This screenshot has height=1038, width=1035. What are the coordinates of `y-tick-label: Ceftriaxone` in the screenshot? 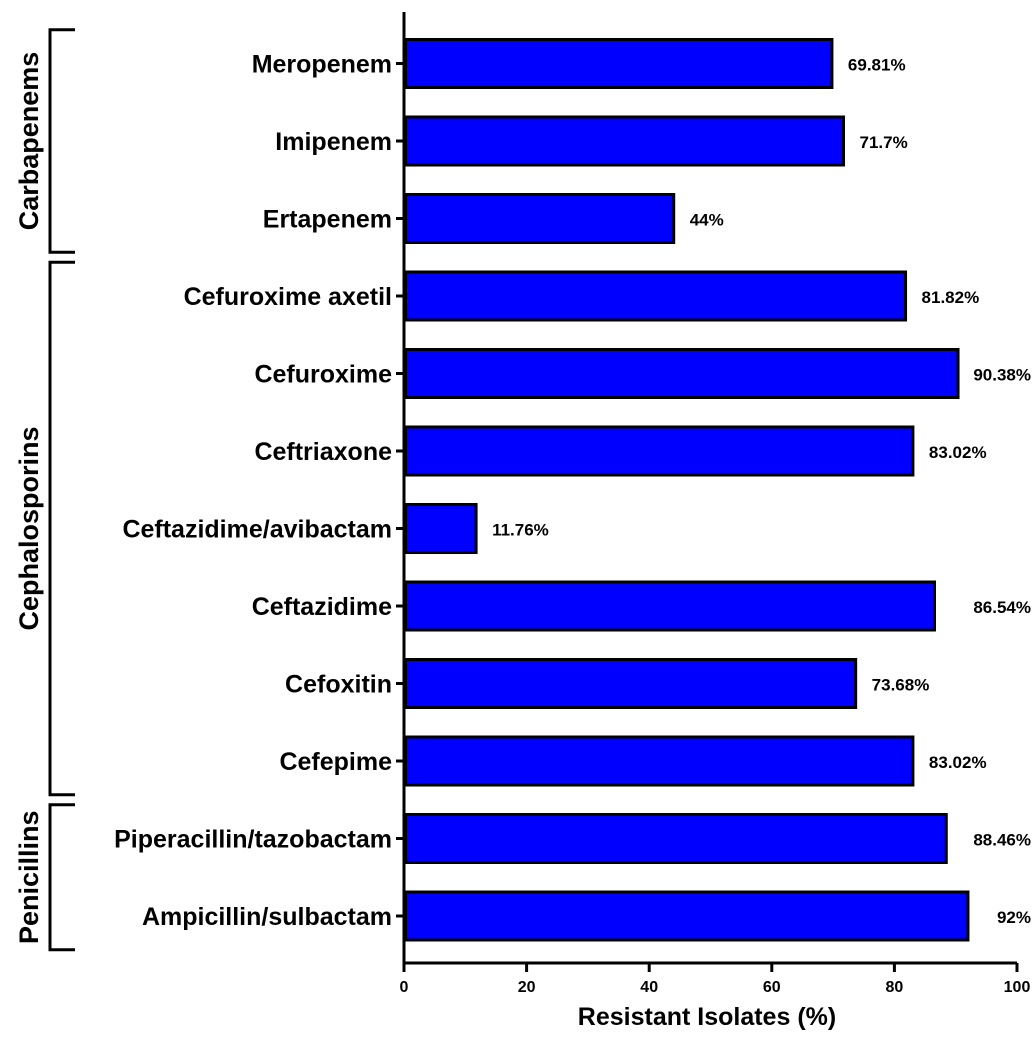 It's located at (323, 452).